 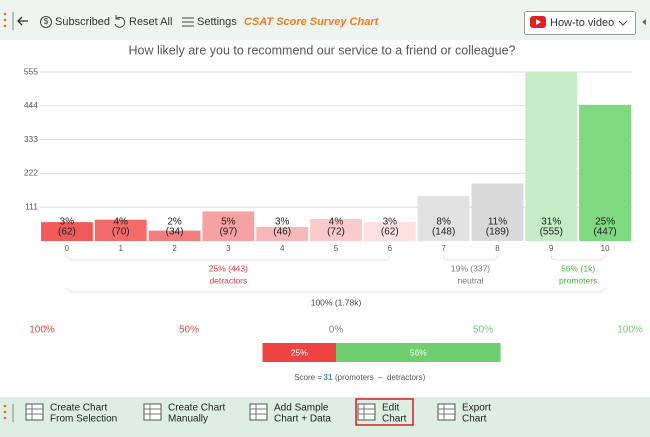 What do you see at coordinates (302, 419) in the screenshot?
I see `button-label: Chart + Data` at bounding box center [302, 419].